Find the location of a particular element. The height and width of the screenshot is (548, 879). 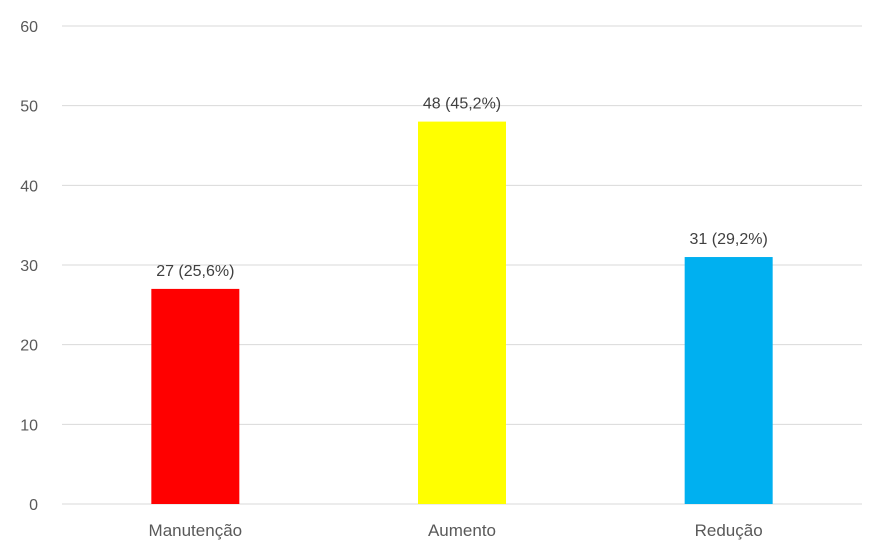

y-axis-ticks: 0 10 20 30 40 50 60 is located at coordinates (29, 266).